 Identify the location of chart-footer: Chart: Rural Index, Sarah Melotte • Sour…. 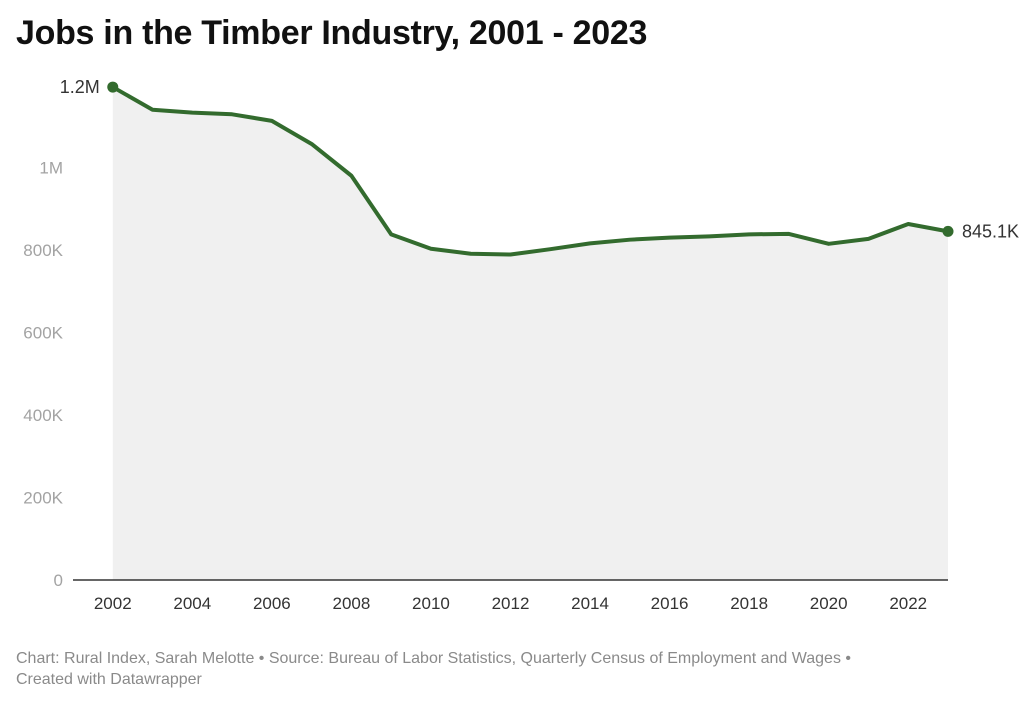
(511, 669).